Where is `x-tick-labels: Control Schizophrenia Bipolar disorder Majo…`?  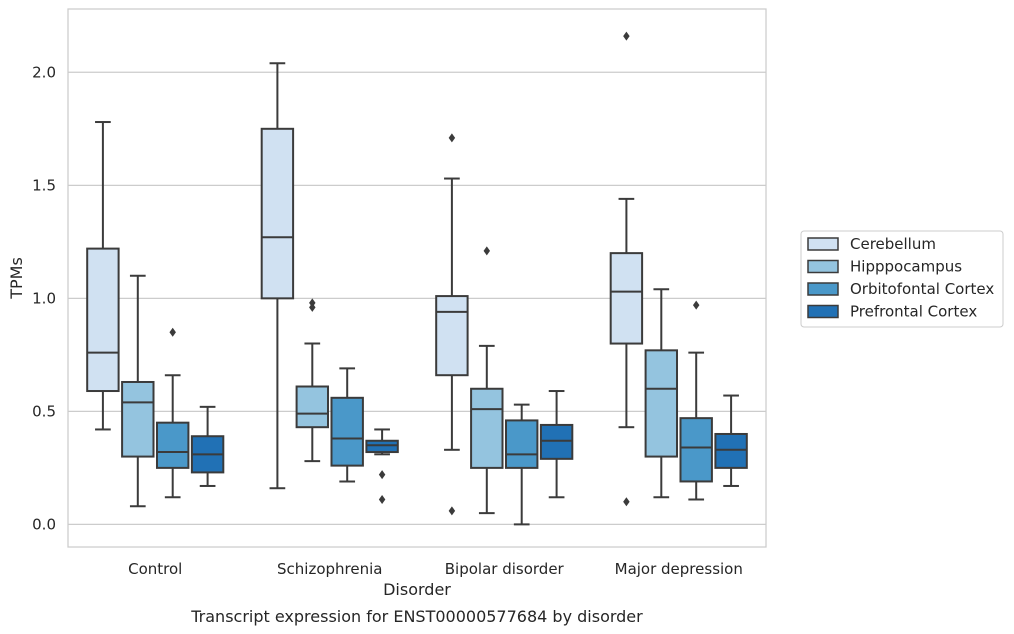
x-tick-labels: Control Schizophrenia Bipolar disorder Majo… is located at coordinates (435, 569).